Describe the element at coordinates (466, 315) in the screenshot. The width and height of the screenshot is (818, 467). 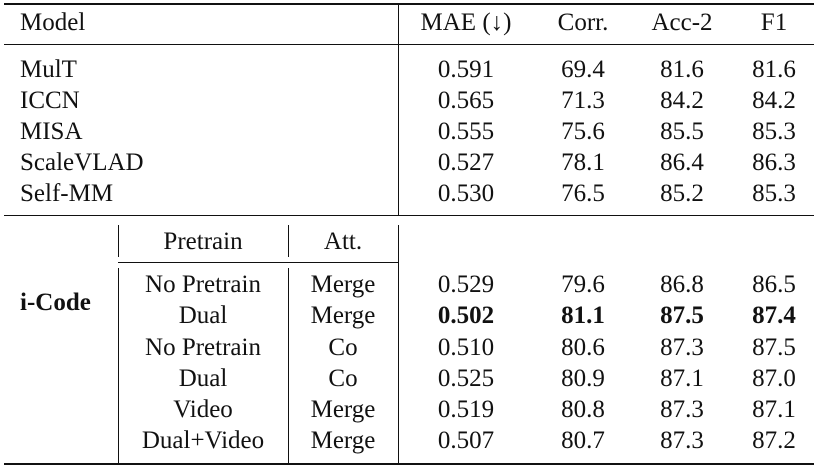
I see `mae-value-best: 0.502` at that location.